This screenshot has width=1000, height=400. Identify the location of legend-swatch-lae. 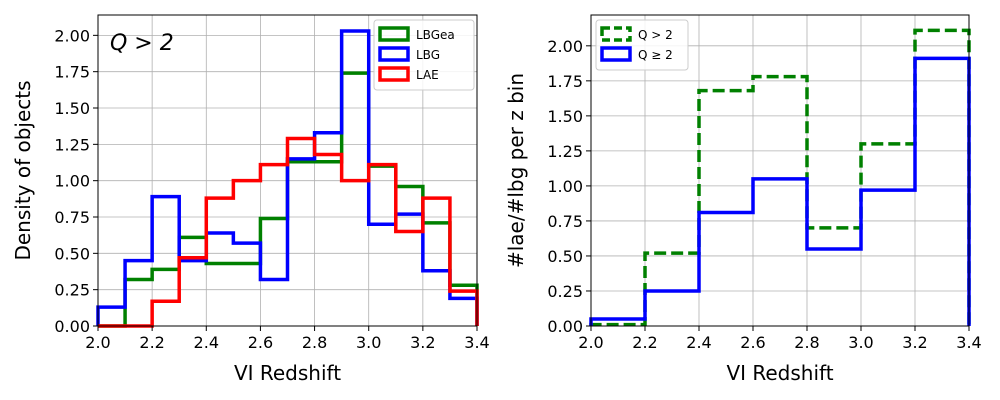
(394, 74).